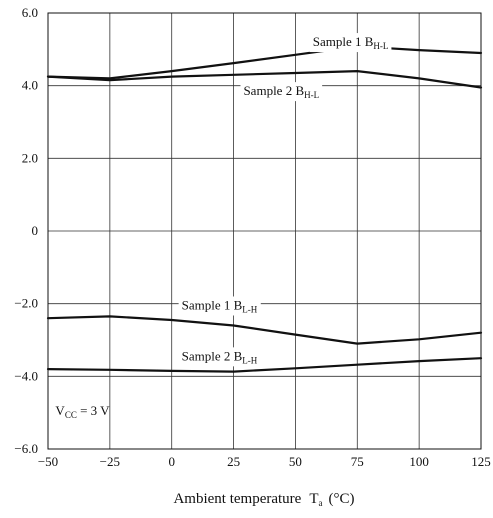  What do you see at coordinates (237, 499) in the screenshot?
I see `x-axis-label: Ambient temperature` at bounding box center [237, 499].